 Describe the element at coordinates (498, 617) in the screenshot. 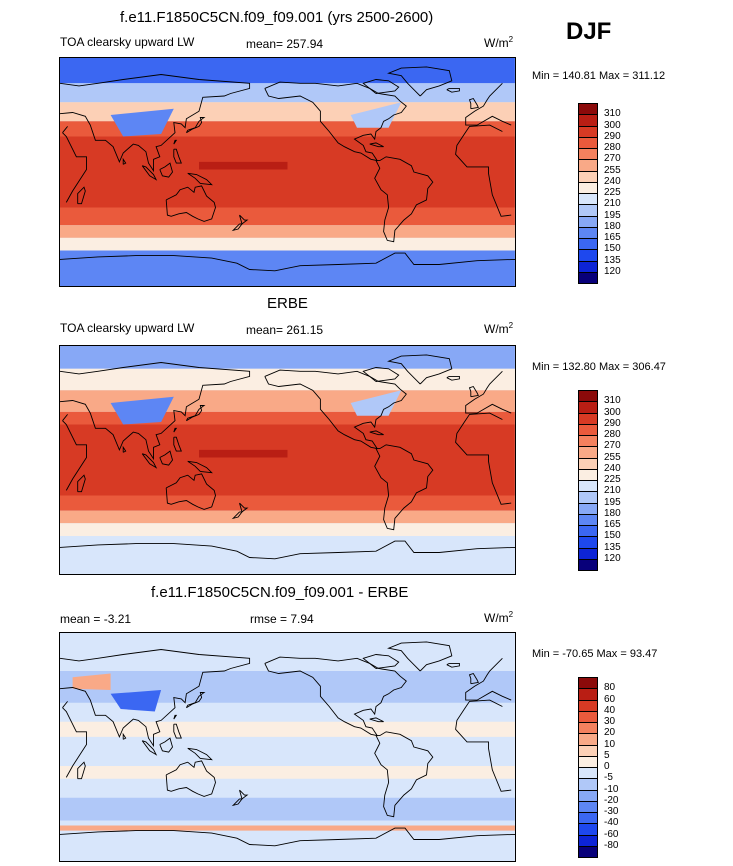

I see `panel3-units-label: W/m2` at that location.